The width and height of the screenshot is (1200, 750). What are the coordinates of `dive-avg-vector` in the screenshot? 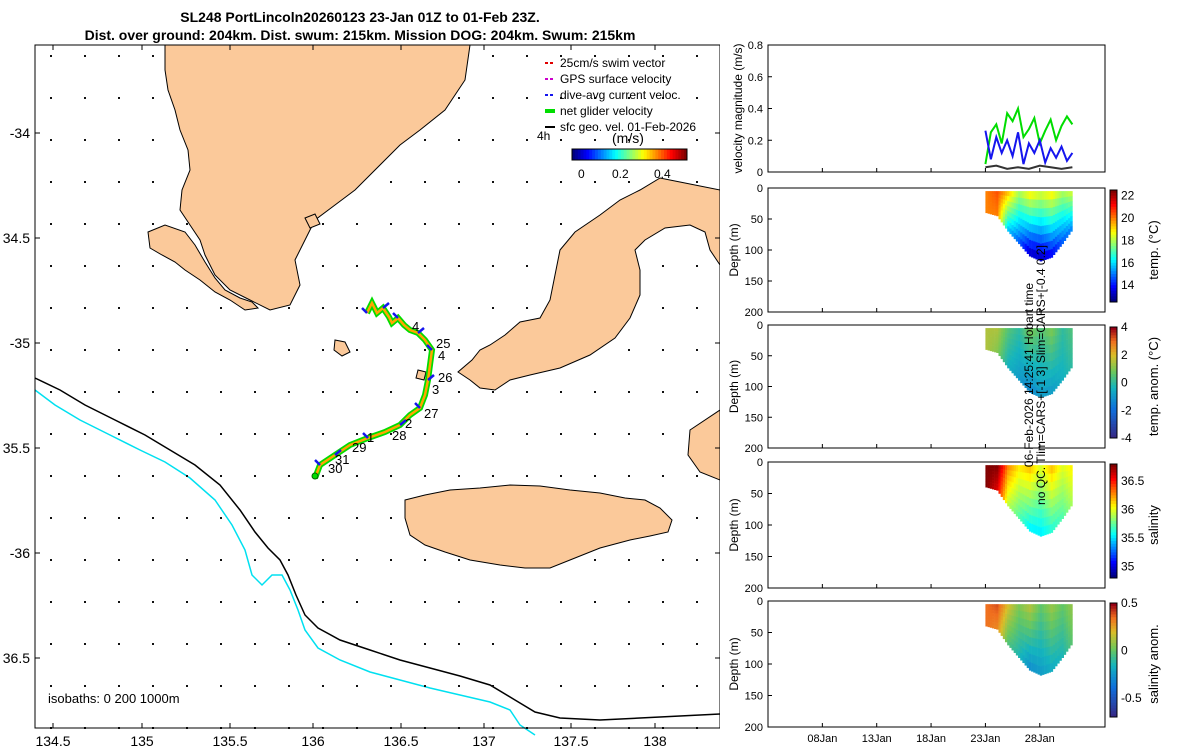 It's located at (417, 405).